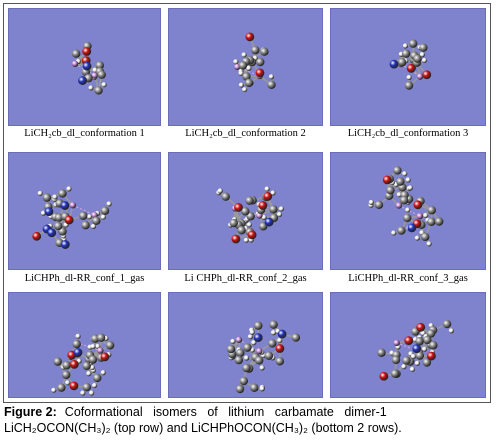  I want to click on panel-caption-row1-3: LiCH₂cb_dl_conformation 3, so click(408, 133).